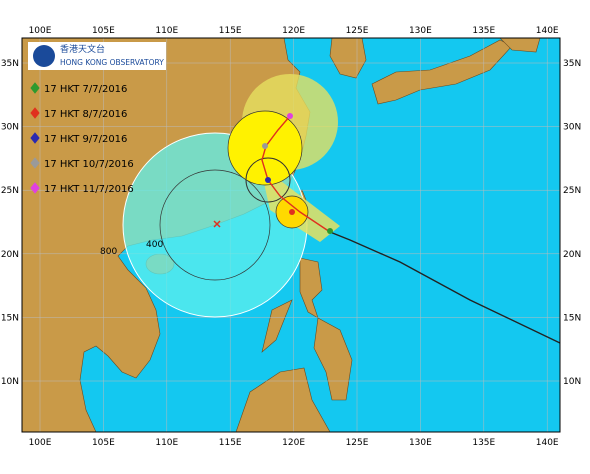 This screenshot has height=474, width=590. Describe the element at coordinates (108, 252) in the screenshot. I see `radius-label: 800` at that location.